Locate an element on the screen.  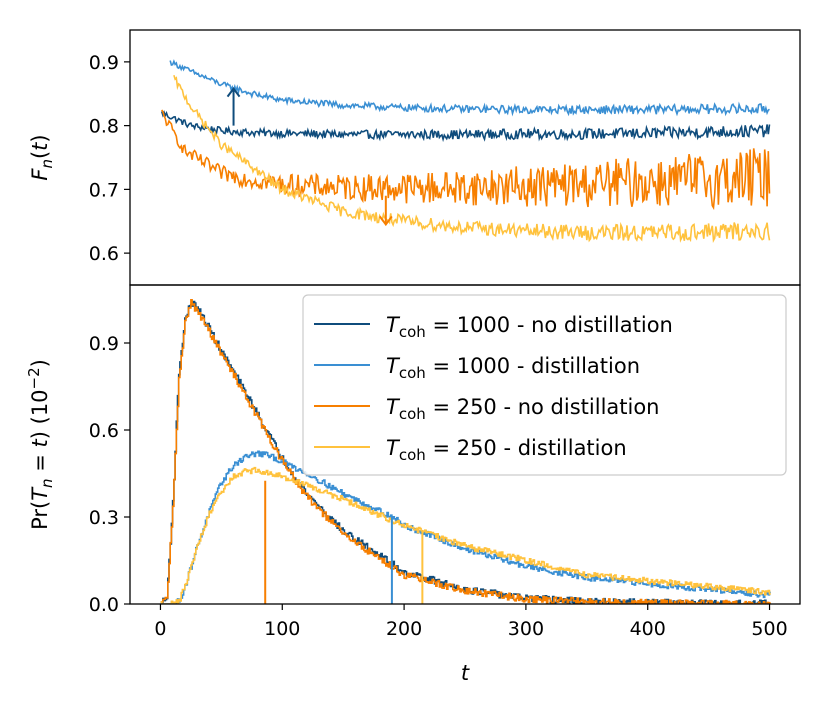
legend-label-0: Tcoh = 1000 - no distillation is located at coordinates (529, 327).